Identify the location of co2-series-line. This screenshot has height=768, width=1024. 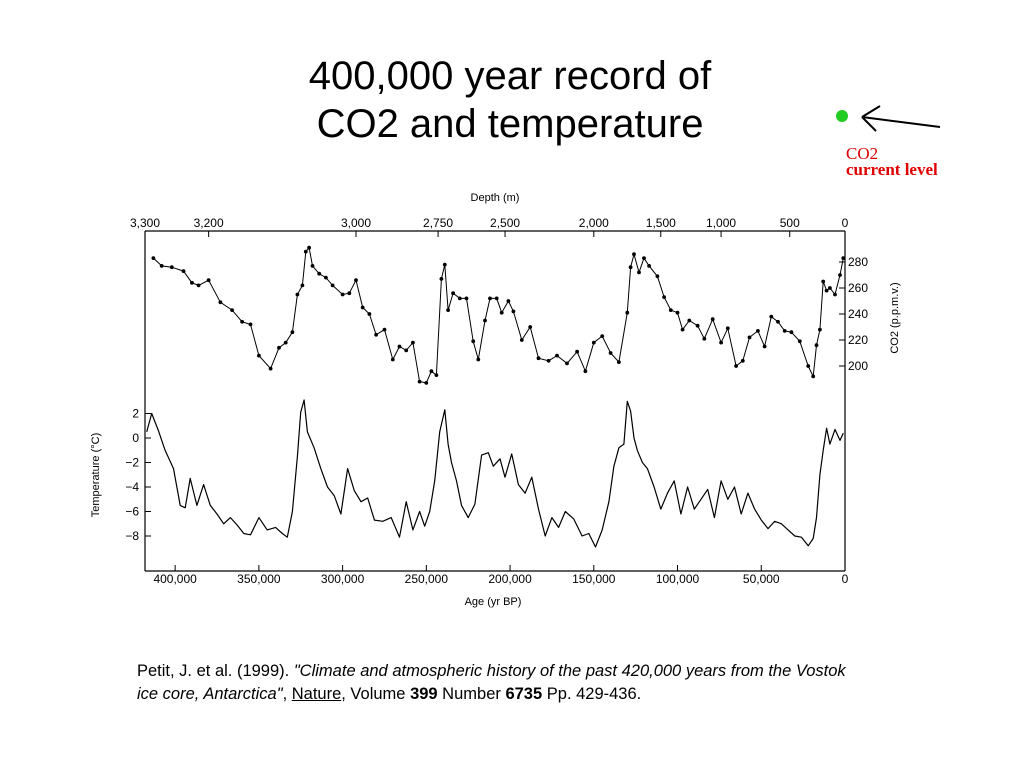
(498, 315).